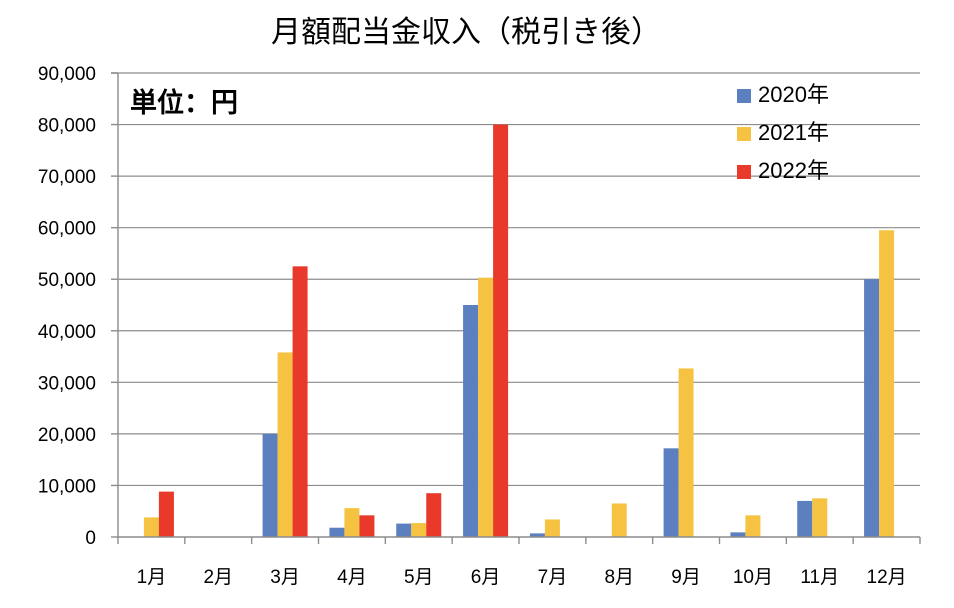 The image size is (954, 608). Describe the element at coordinates (67, 332) in the screenshot. I see `y-tick-label: 40,000` at that location.